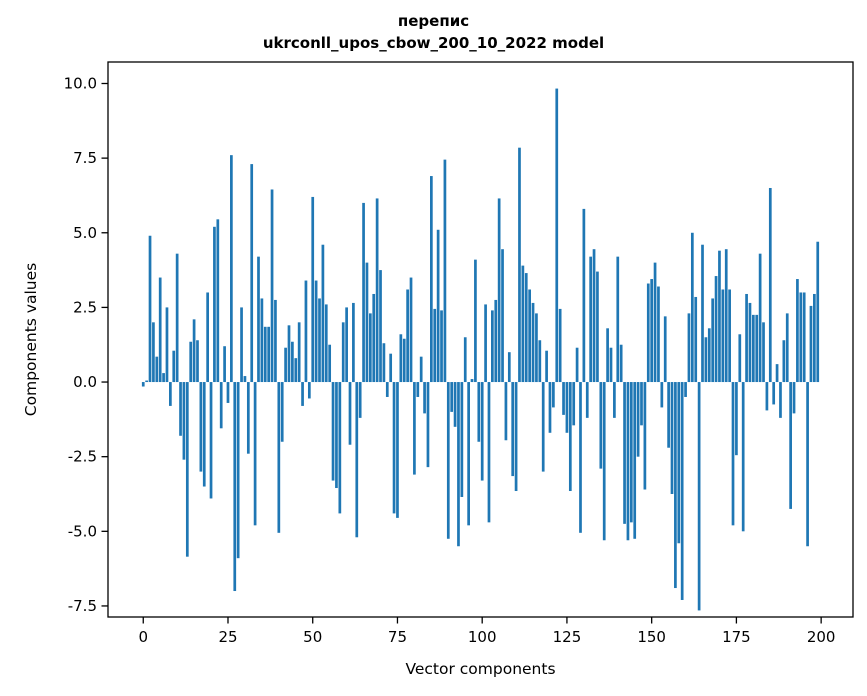 The height and width of the screenshot is (696, 867). I want to click on y-tick-label: 0.0, so click(85, 382).